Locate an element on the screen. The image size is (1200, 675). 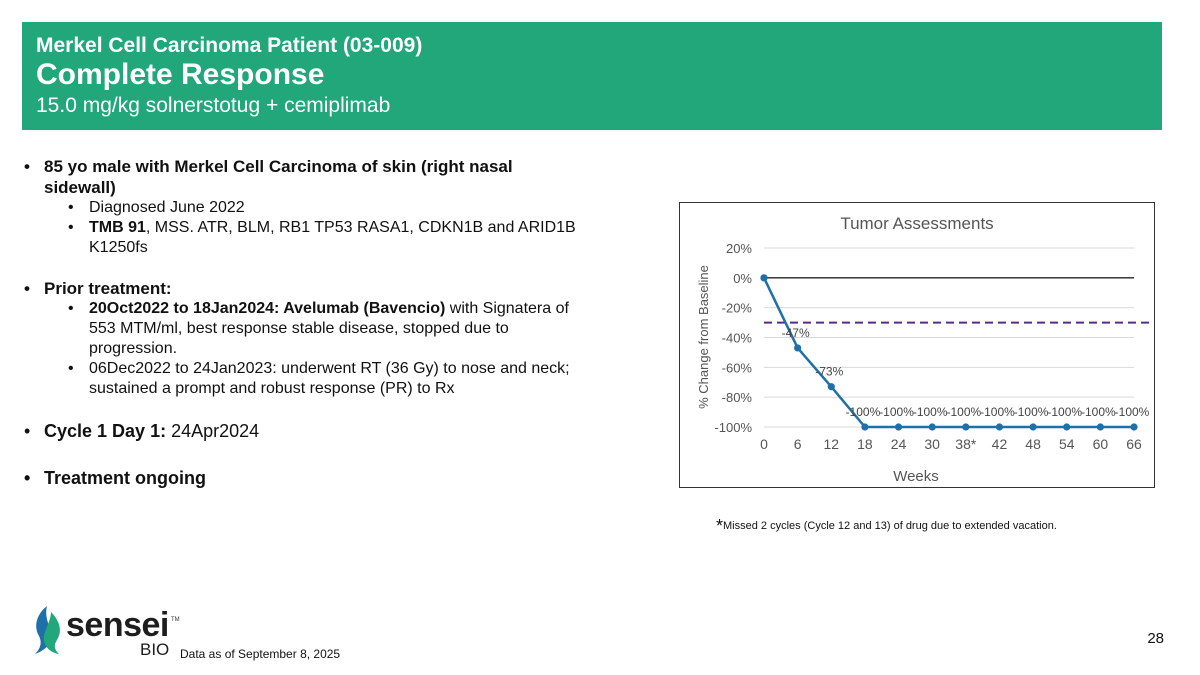
page-number: 28 is located at coordinates (1155, 638).